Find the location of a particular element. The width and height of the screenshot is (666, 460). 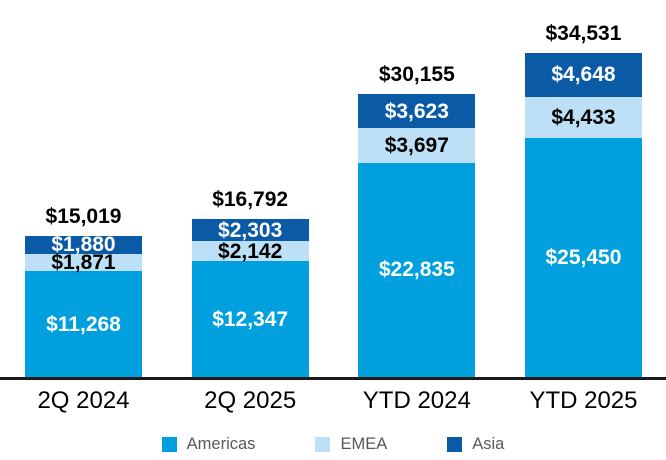

bar-segment-emea: $3,697 is located at coordinates (417, 145).